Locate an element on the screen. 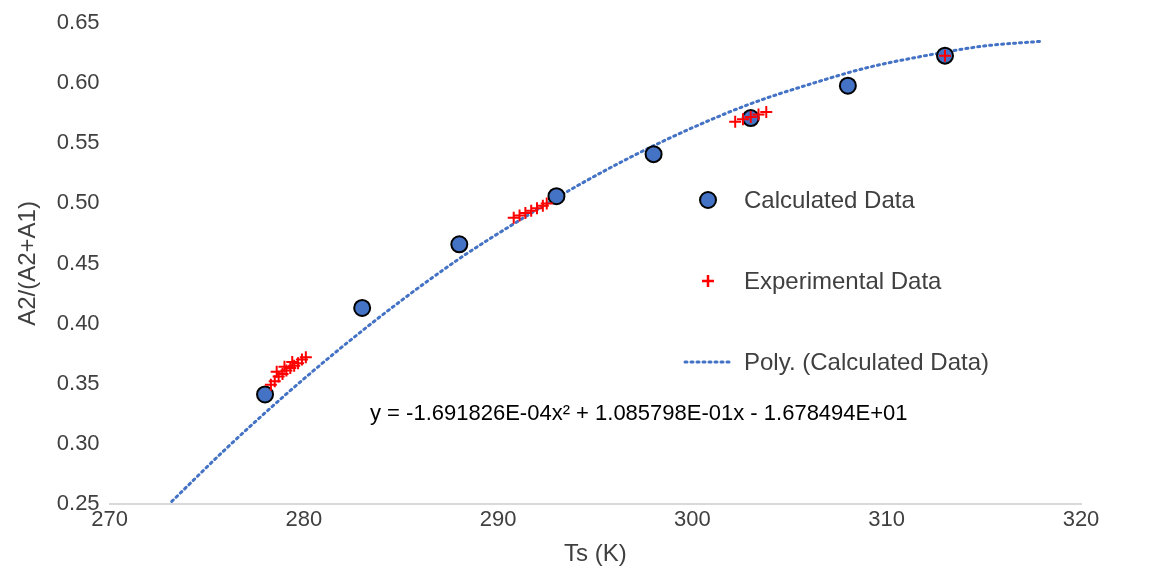 This screenshot has height=581, width=1161. annotation: y = -1.691826E-04x² + 1.085798E-01x - 1.678494E+01 is located at coordinates (639, 413).